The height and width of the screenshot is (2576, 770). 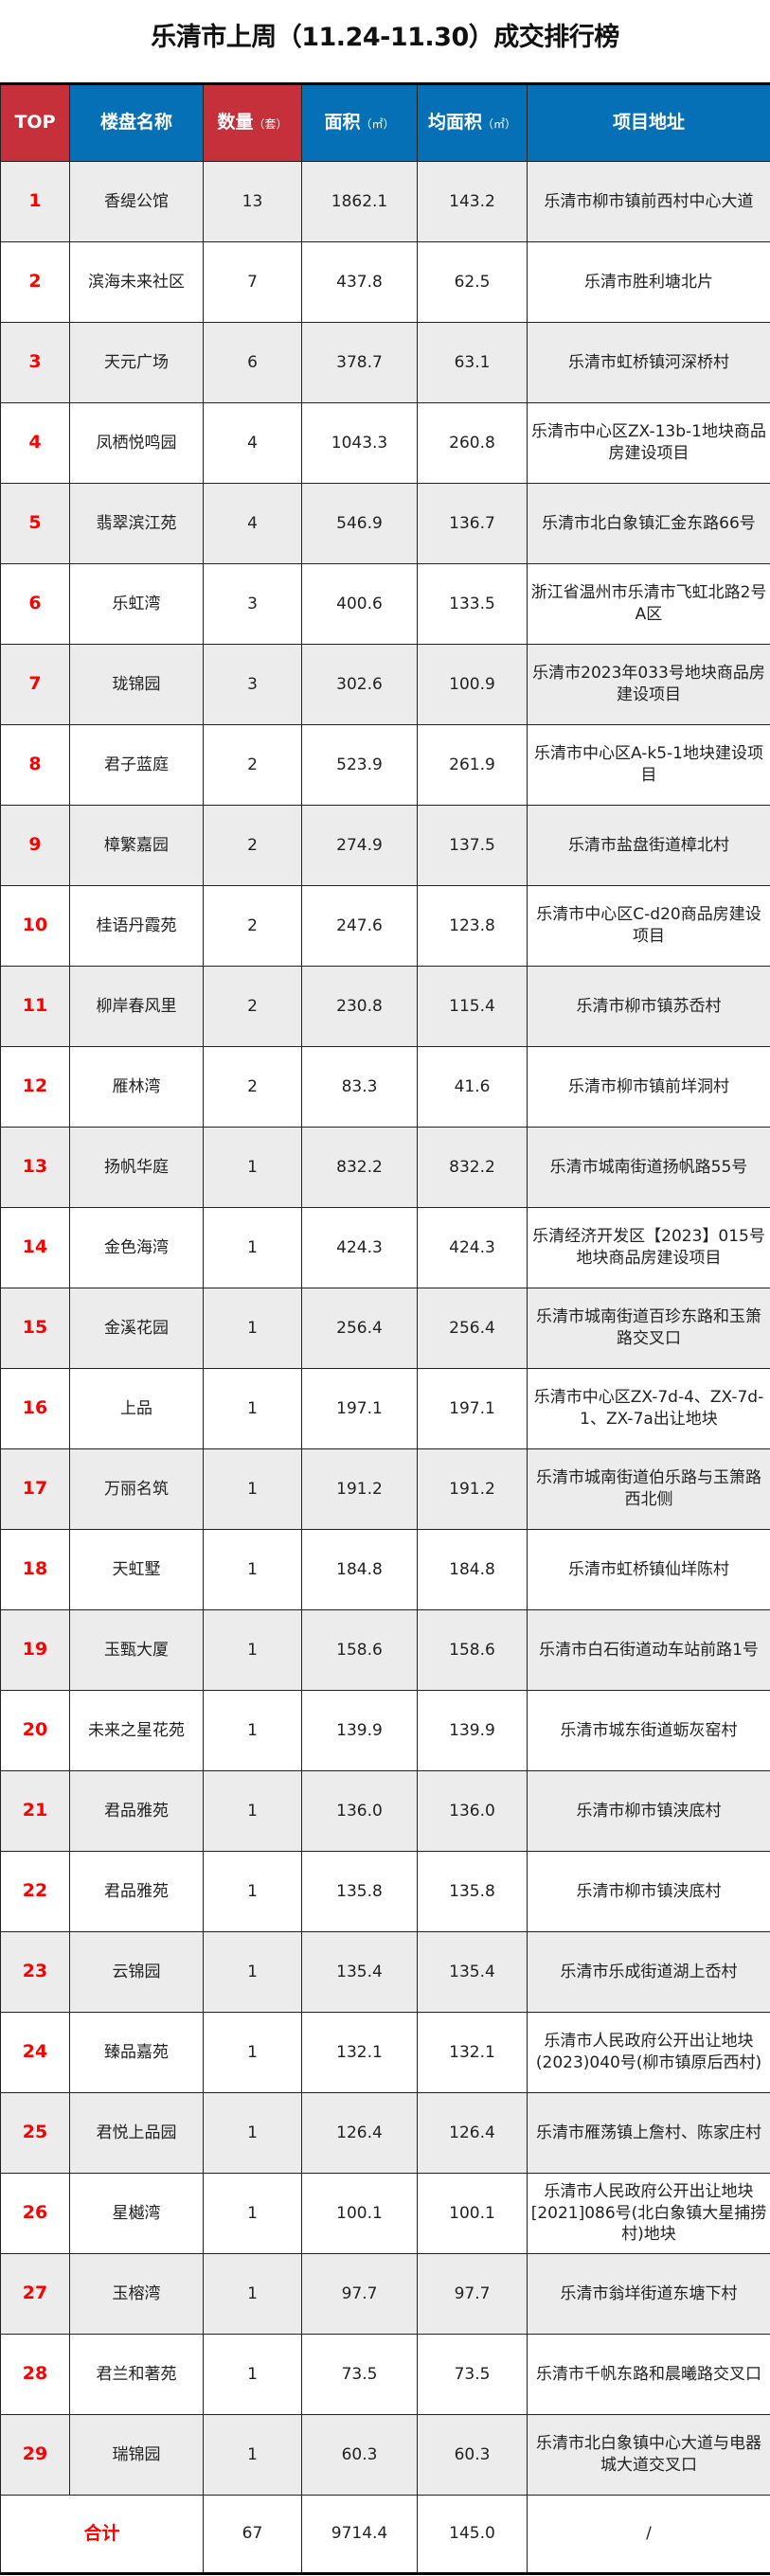 I want to click on table-row: 9 樟繁嘉园 2 274.9 137.5 乐清市盐盘街道樟北村, so click(x=385, y=845).